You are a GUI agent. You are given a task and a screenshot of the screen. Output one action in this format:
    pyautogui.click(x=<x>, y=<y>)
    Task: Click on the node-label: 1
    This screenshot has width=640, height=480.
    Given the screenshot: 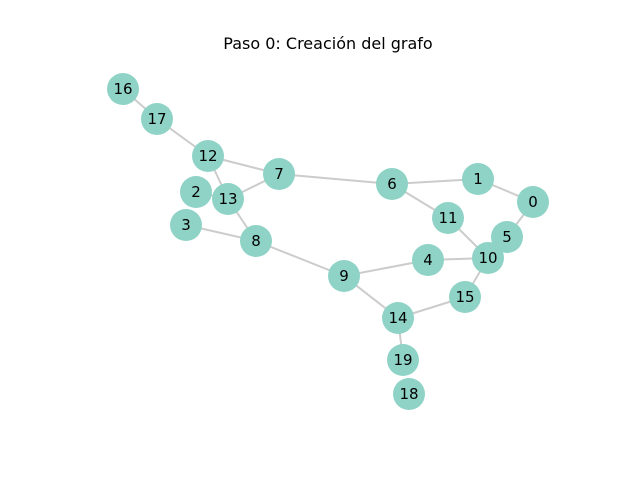 What is the action you would take?
    pyautogui.click(x=478, y=179)
    